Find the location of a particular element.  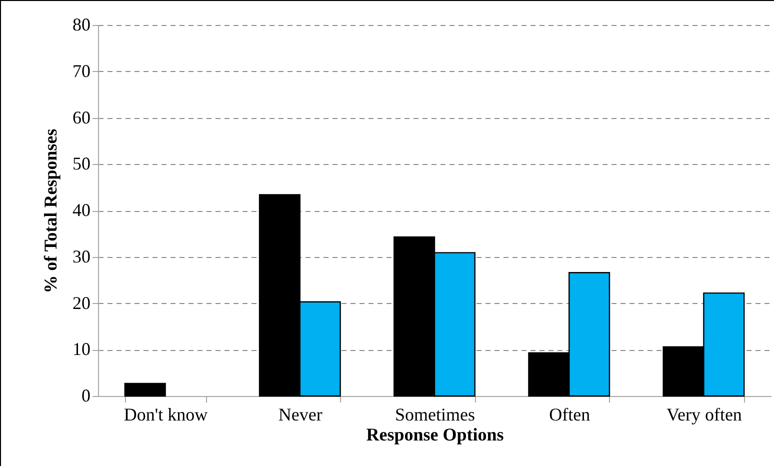

y-tick-label: 60 is located at coordinates (81, 117).